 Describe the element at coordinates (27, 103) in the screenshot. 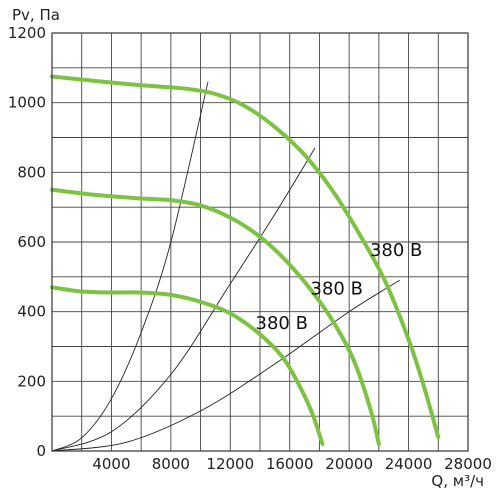

I see `y-tick-label: 1000` at that location.